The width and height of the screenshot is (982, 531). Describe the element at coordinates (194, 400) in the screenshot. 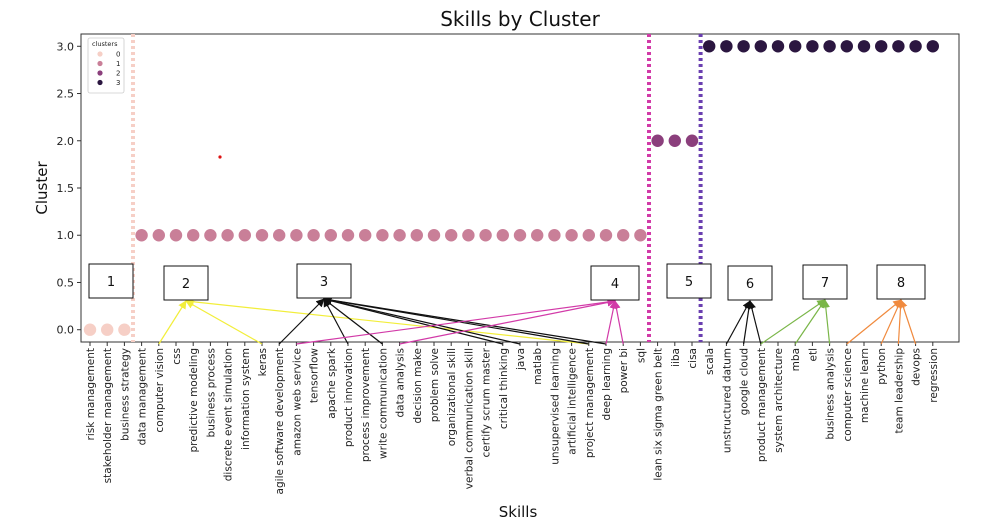

I see `x-tick-label: predictive modeling` at that location.